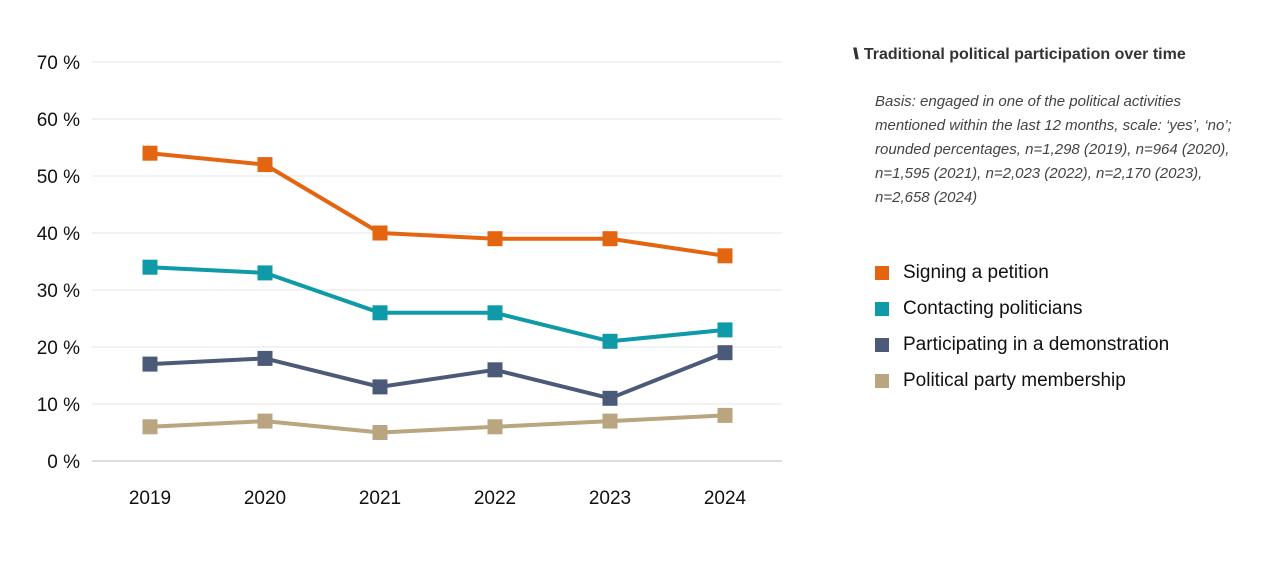 The height and width of the screenshot is (570, 1285). I want to click on y-tick-label: 70 %, so click(58, 63).